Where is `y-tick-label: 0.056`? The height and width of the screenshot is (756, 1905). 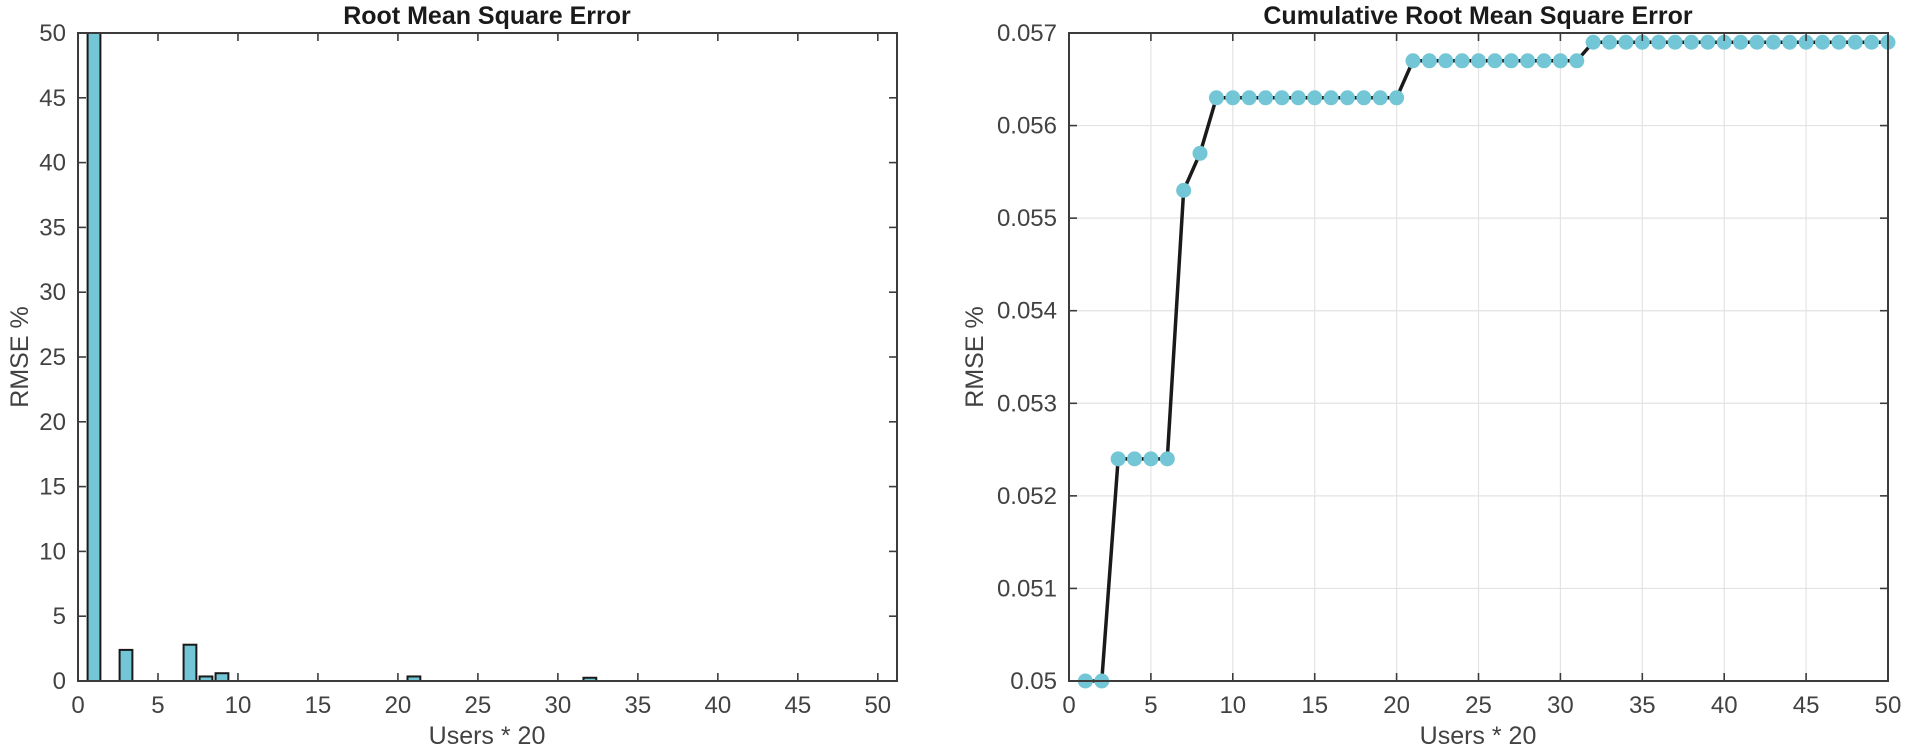
y-tick-label: 0.056 is located at coordinates (1027, 126).